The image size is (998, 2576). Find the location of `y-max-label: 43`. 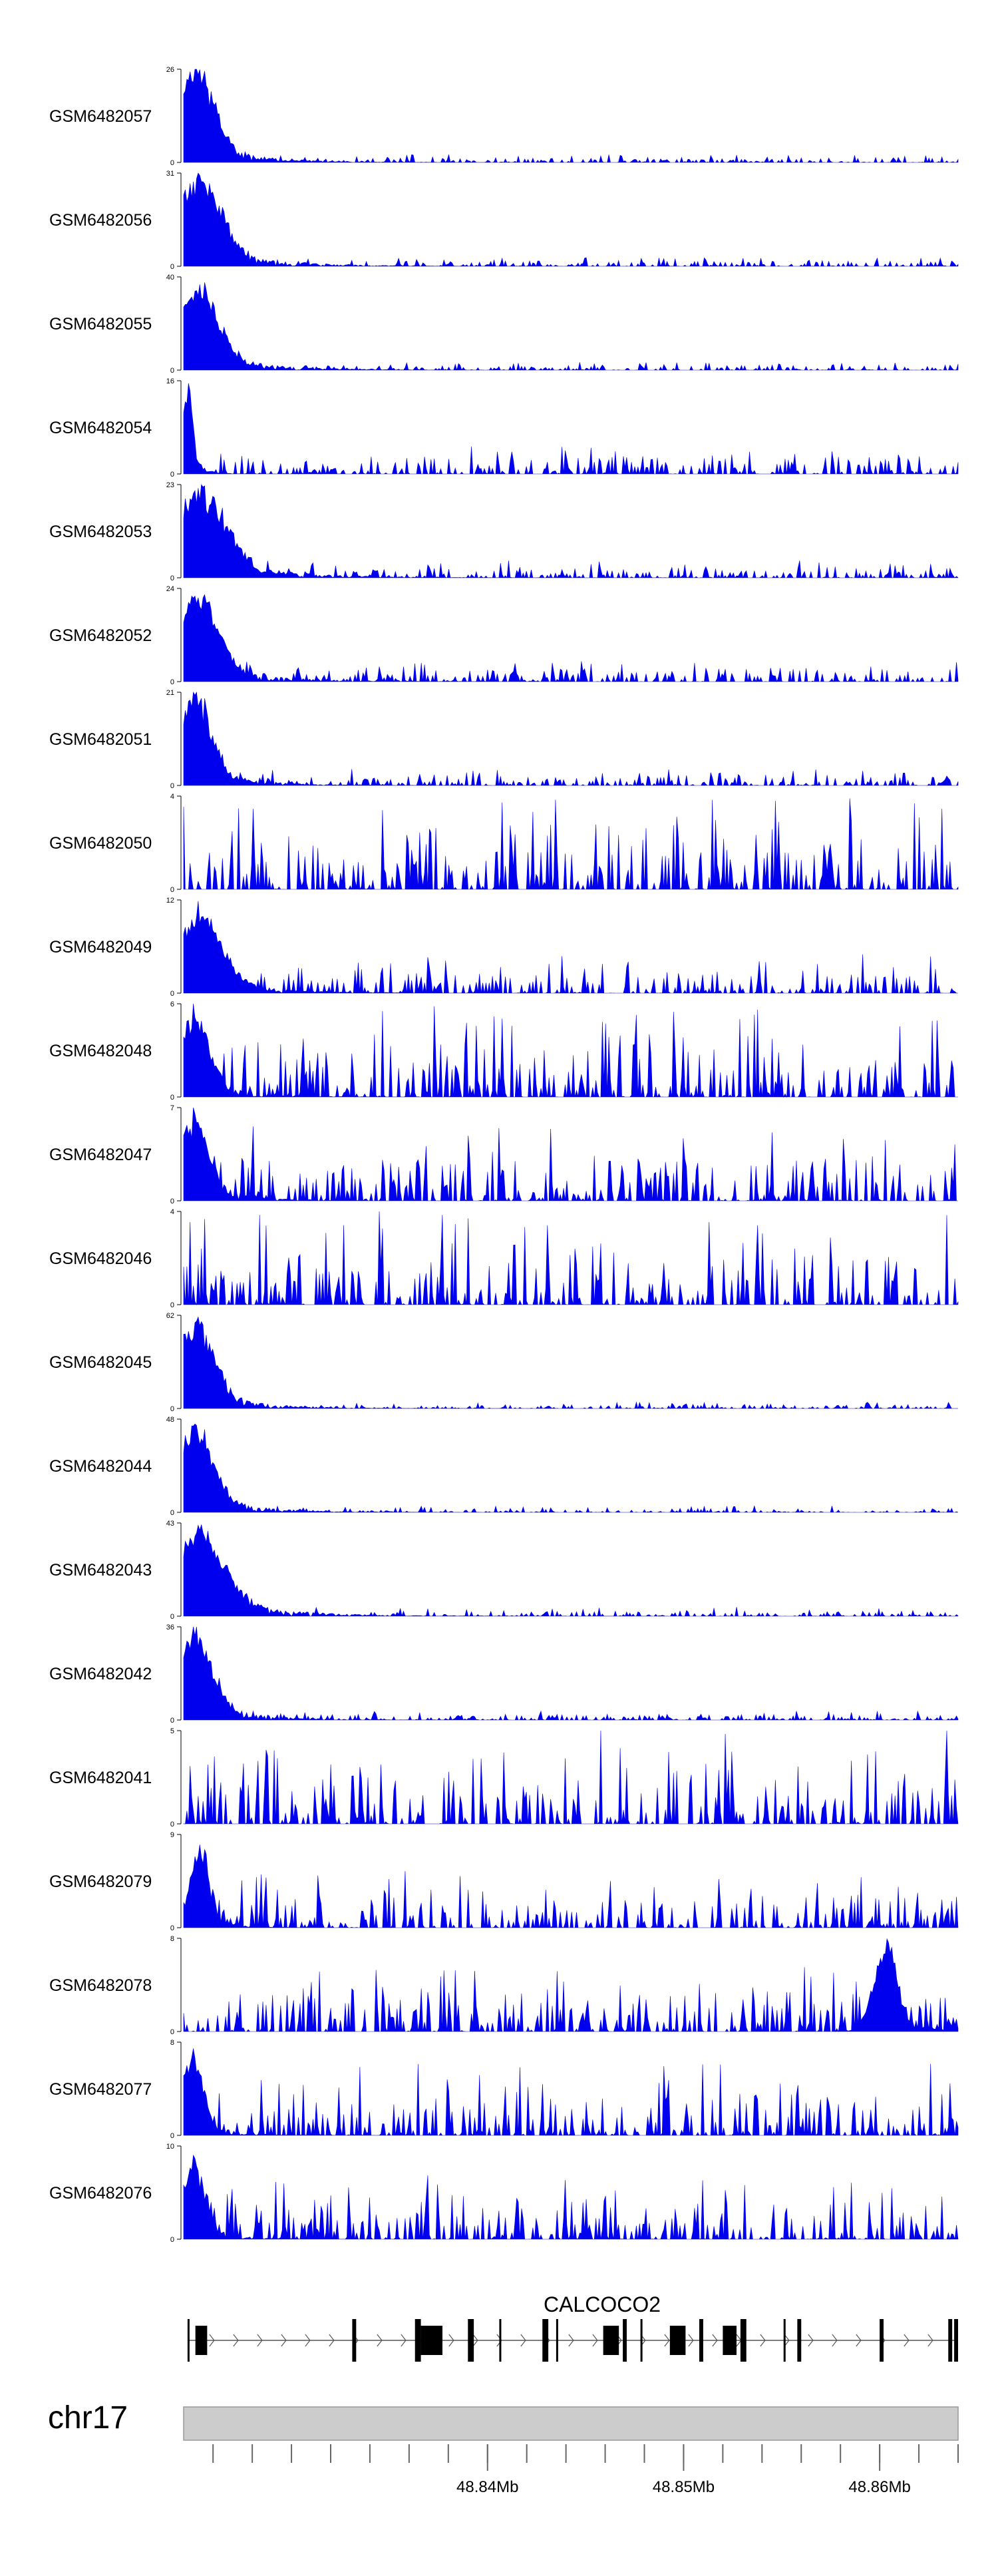

y-max-label: 43 is located at coordinates (170, 1524).